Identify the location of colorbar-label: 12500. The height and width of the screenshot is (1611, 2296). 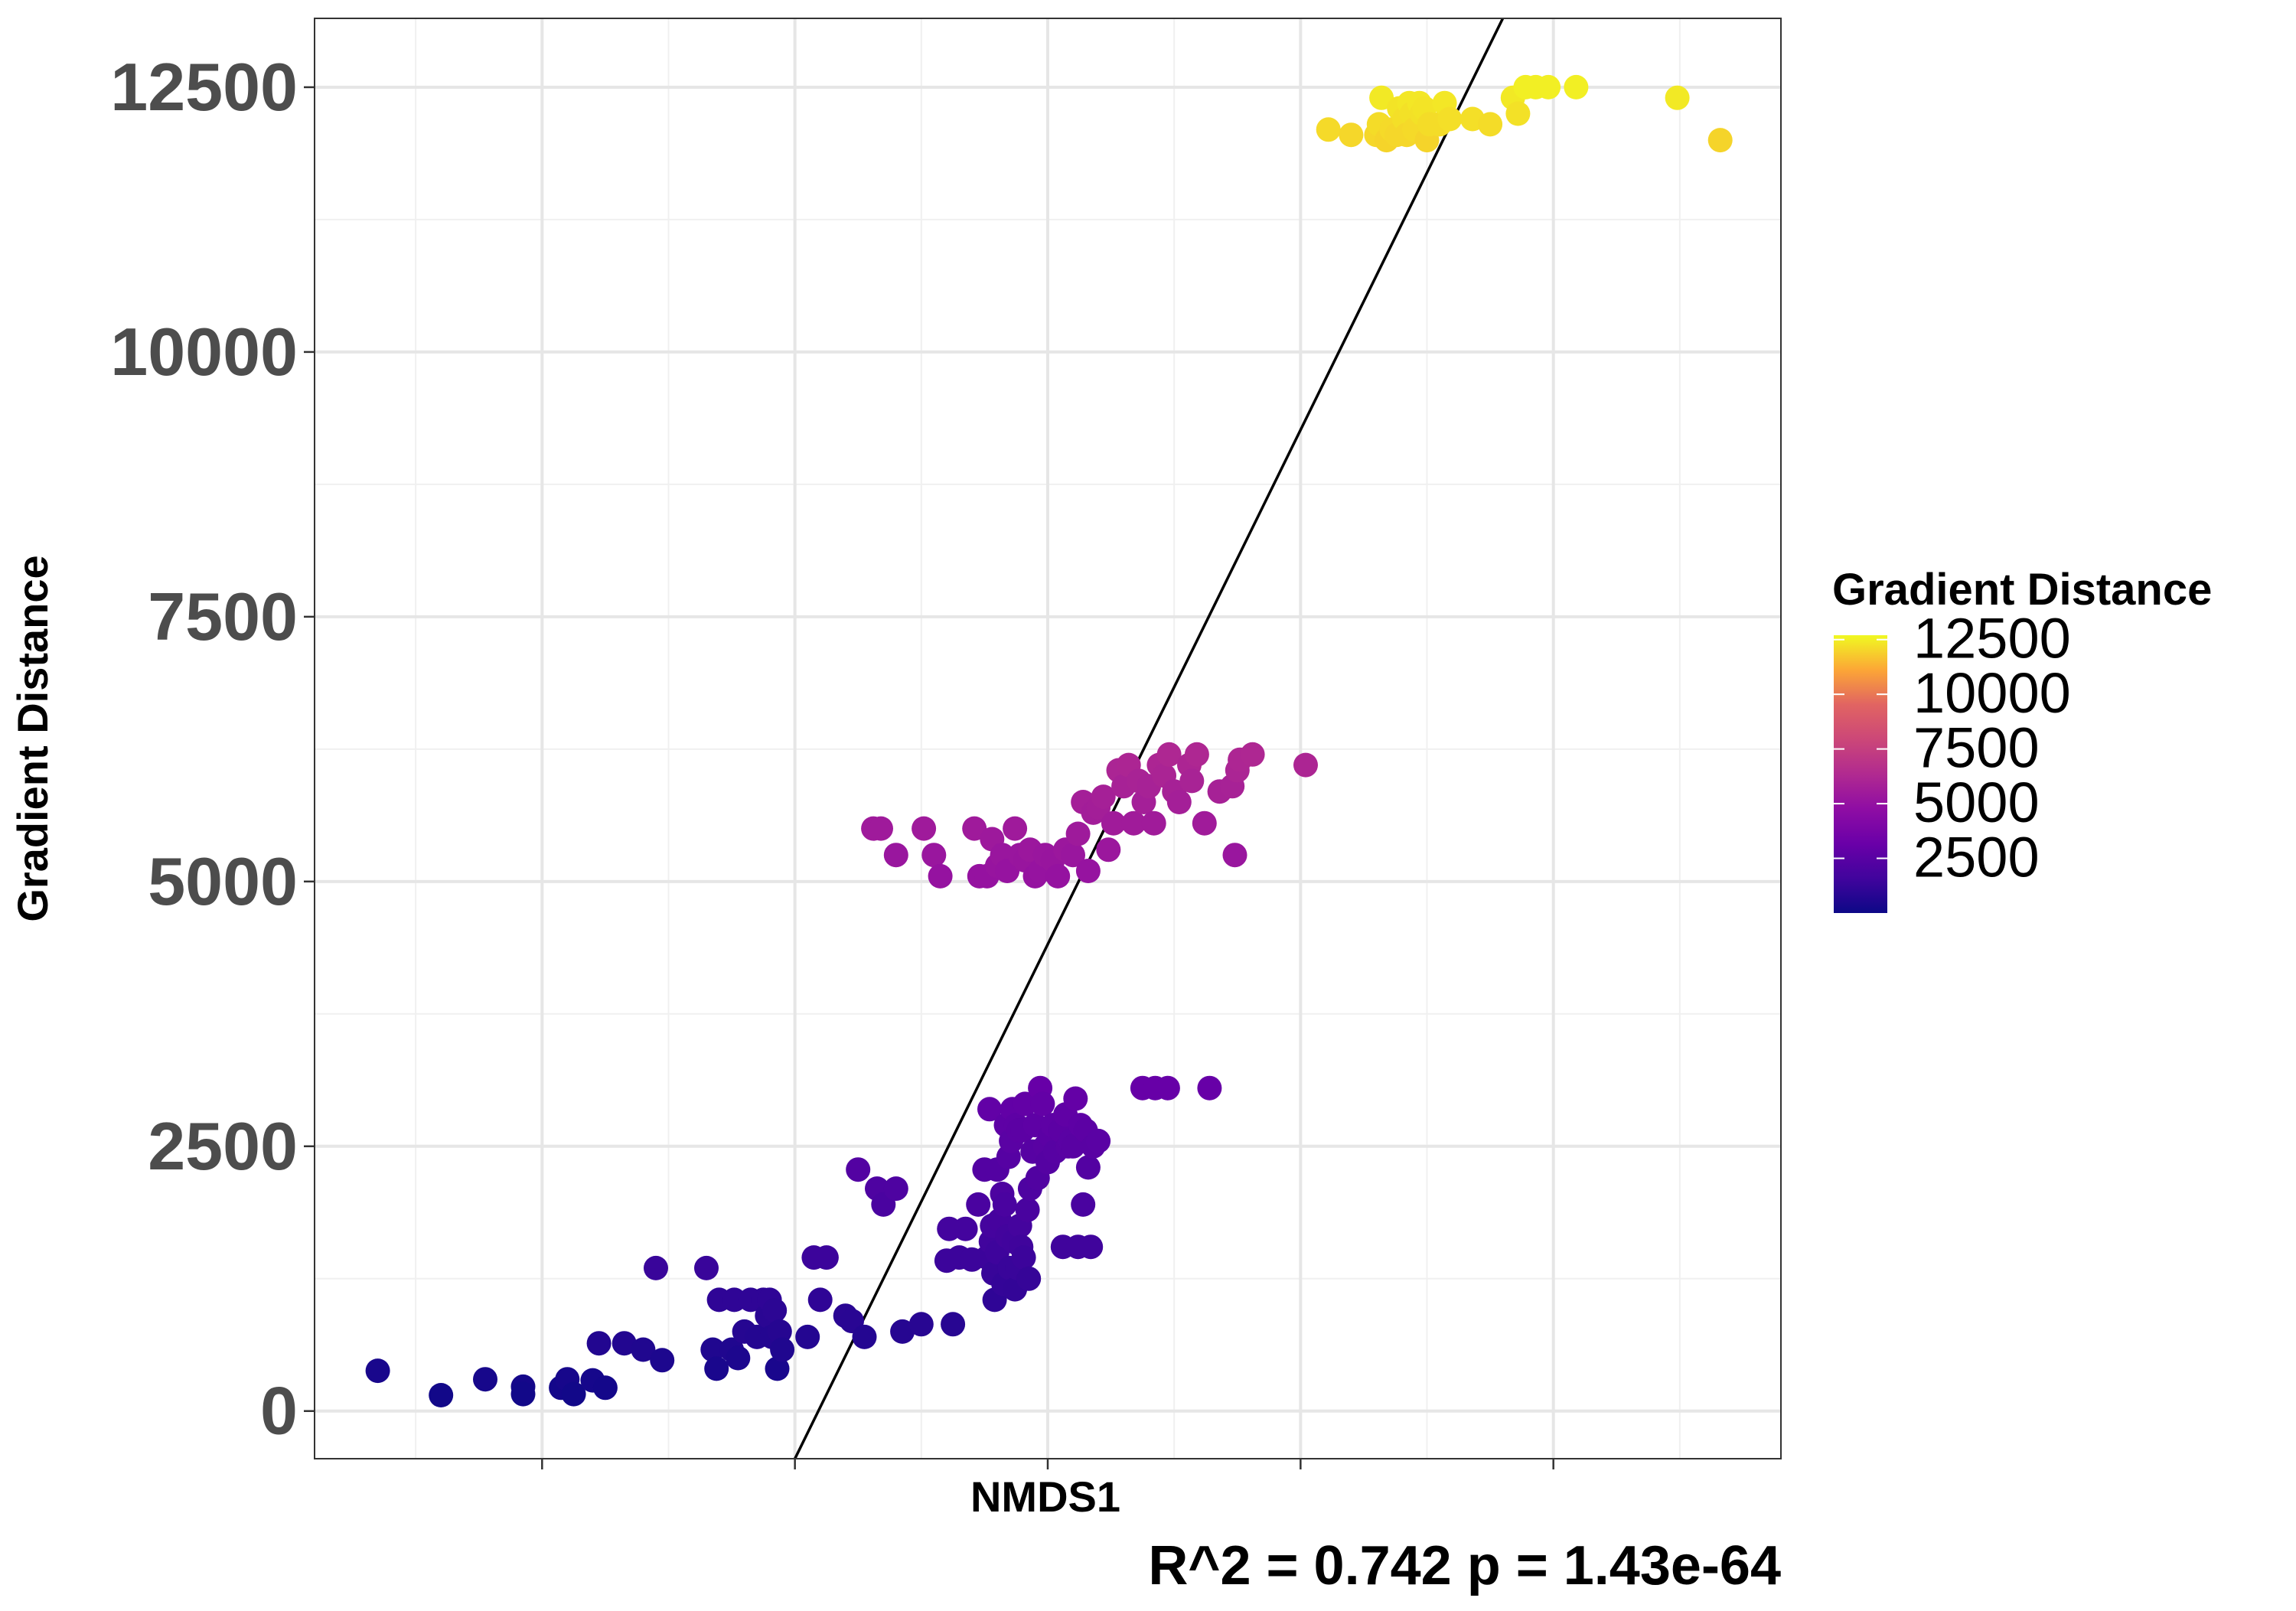
(1992, 638).